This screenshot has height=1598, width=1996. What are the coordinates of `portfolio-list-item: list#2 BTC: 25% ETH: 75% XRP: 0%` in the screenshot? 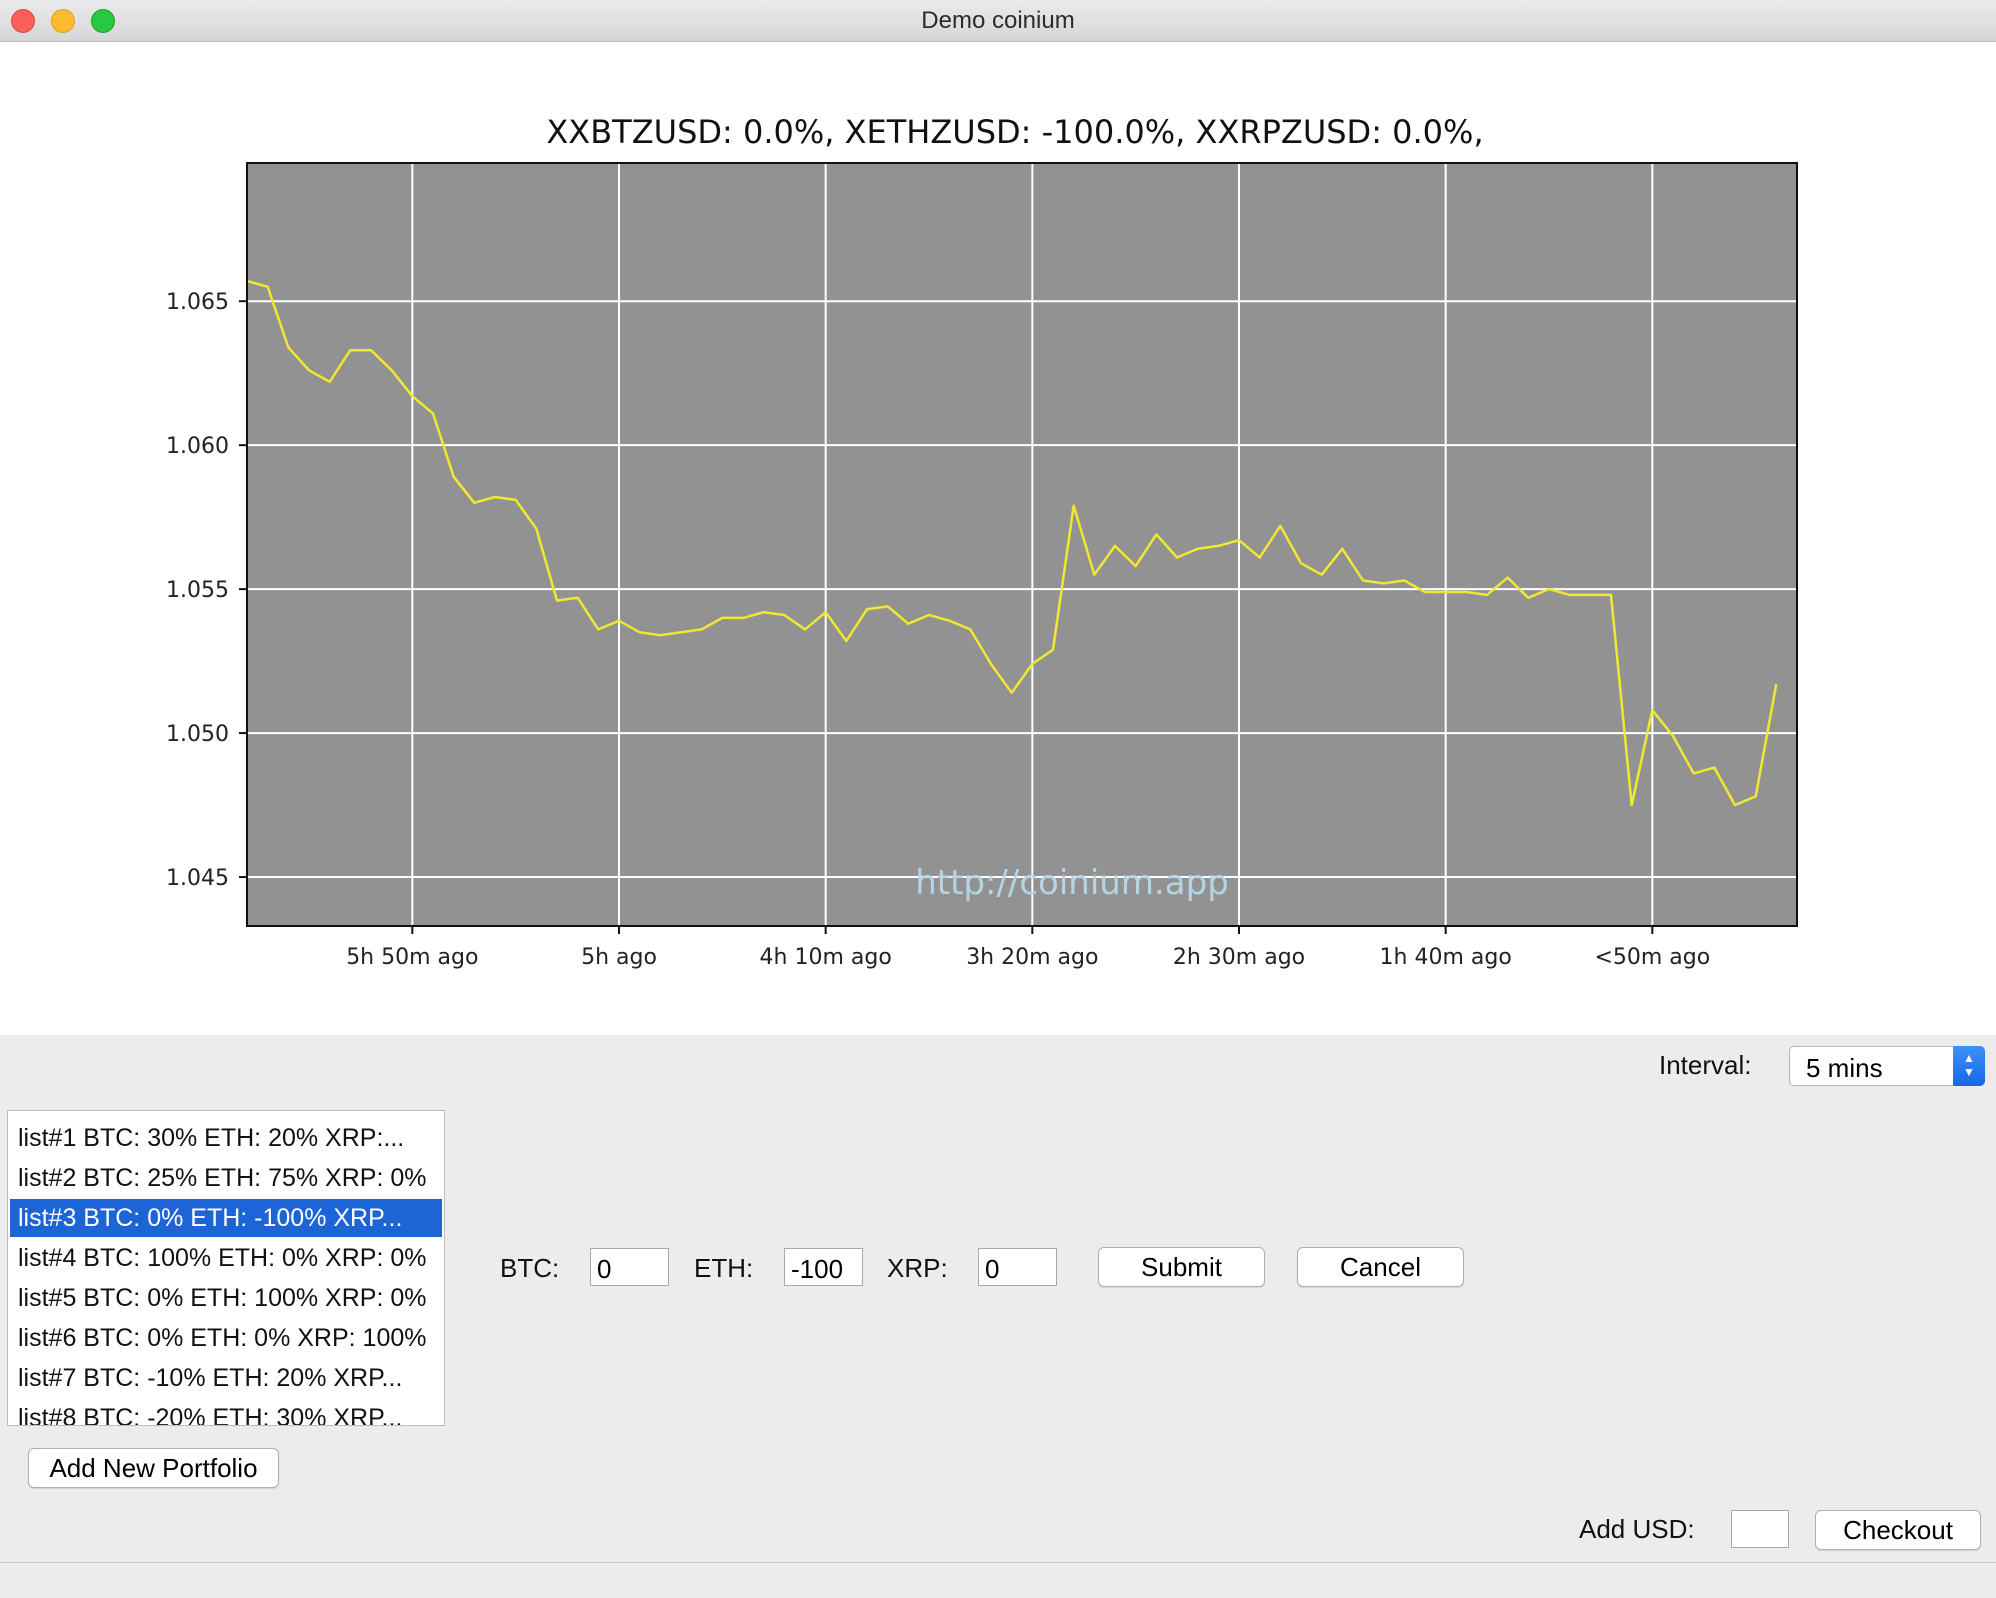 It's located at (222, 1178).